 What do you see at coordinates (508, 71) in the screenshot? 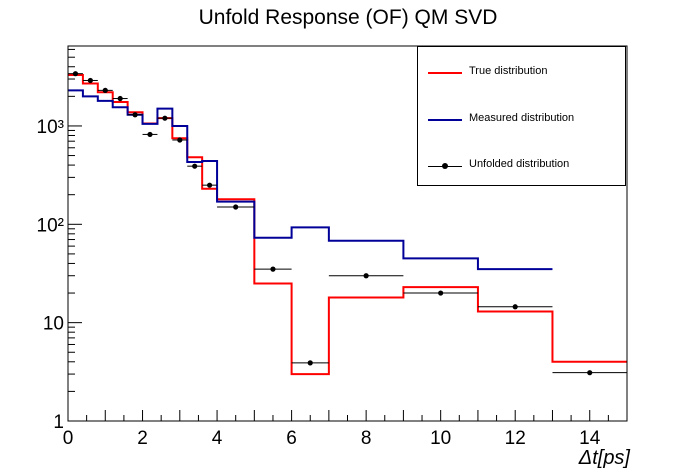
I see `legend-label-true: True distribution` at bounding box center [508, 71].